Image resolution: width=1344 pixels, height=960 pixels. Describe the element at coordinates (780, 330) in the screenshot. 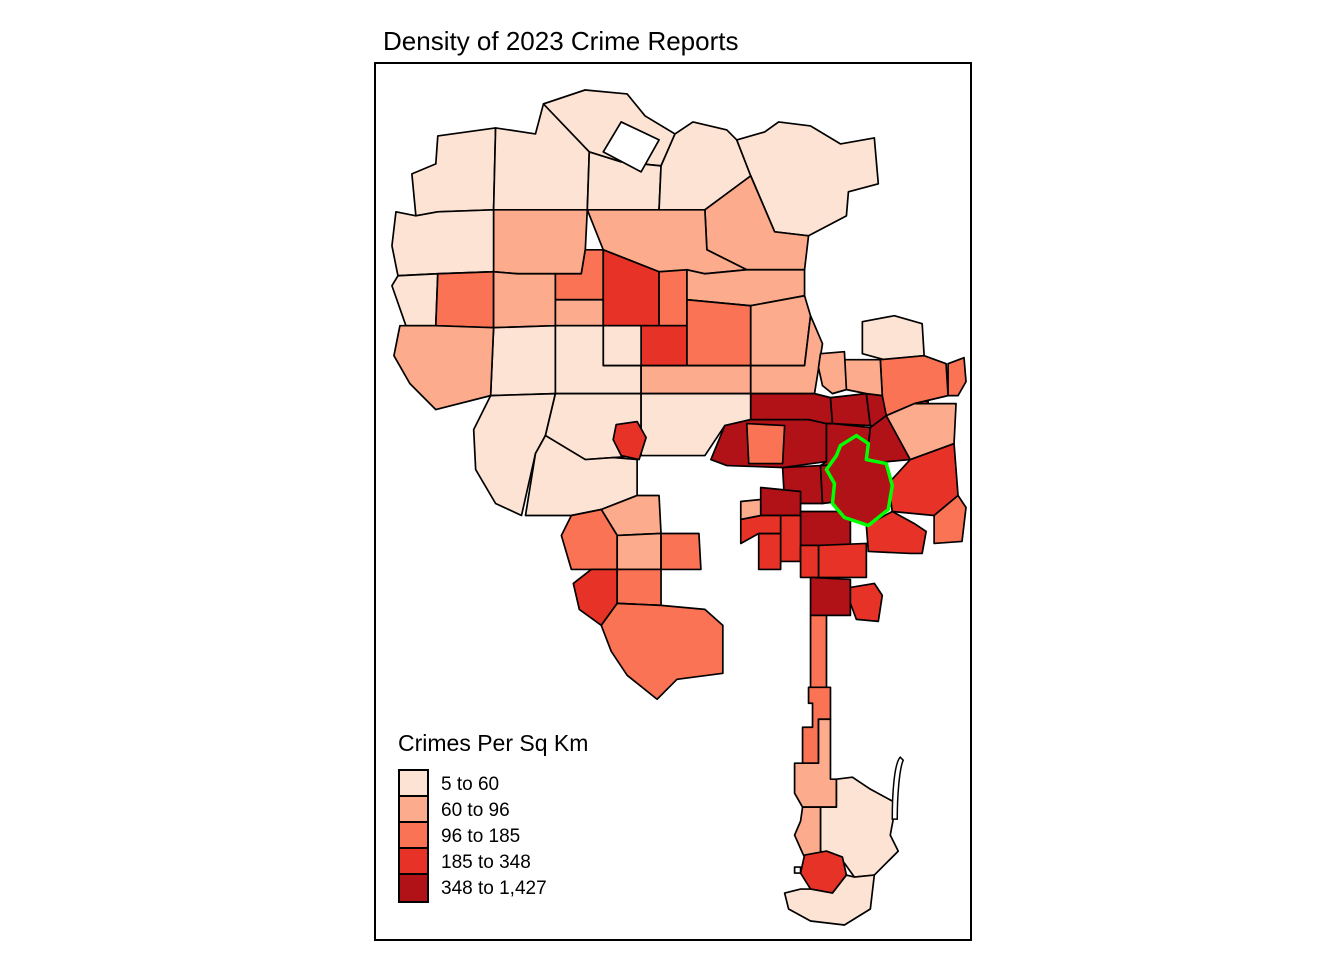

I see `map-region-toluca-lake` at that location.